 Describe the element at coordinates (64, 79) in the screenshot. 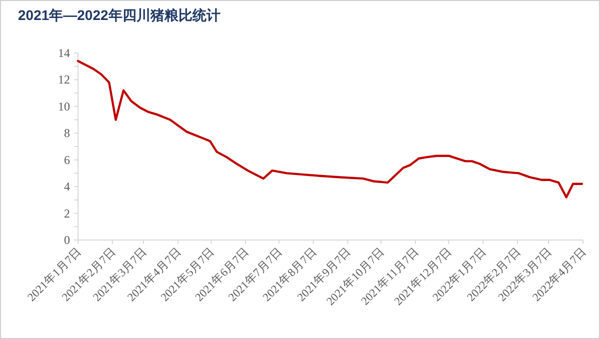

I see `y-tick-label: 12` at that location.